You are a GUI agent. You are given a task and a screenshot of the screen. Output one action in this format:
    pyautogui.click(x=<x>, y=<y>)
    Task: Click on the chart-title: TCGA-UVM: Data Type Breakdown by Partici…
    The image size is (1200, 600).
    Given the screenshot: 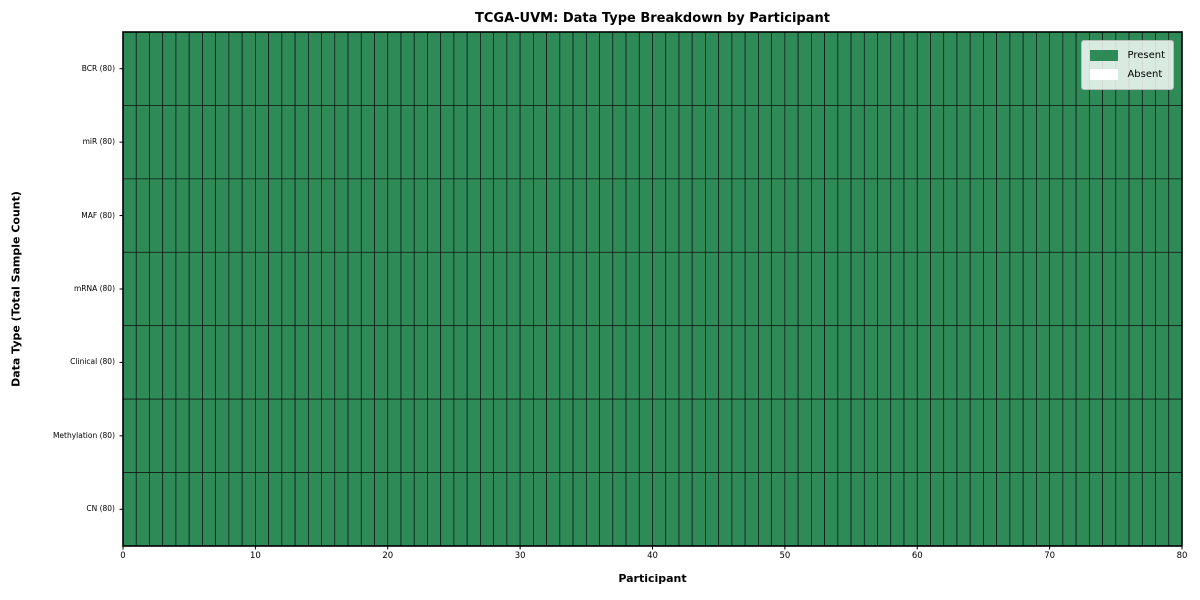 What is the action you would take?
    pyautogui.click(x=652, y=18)
    